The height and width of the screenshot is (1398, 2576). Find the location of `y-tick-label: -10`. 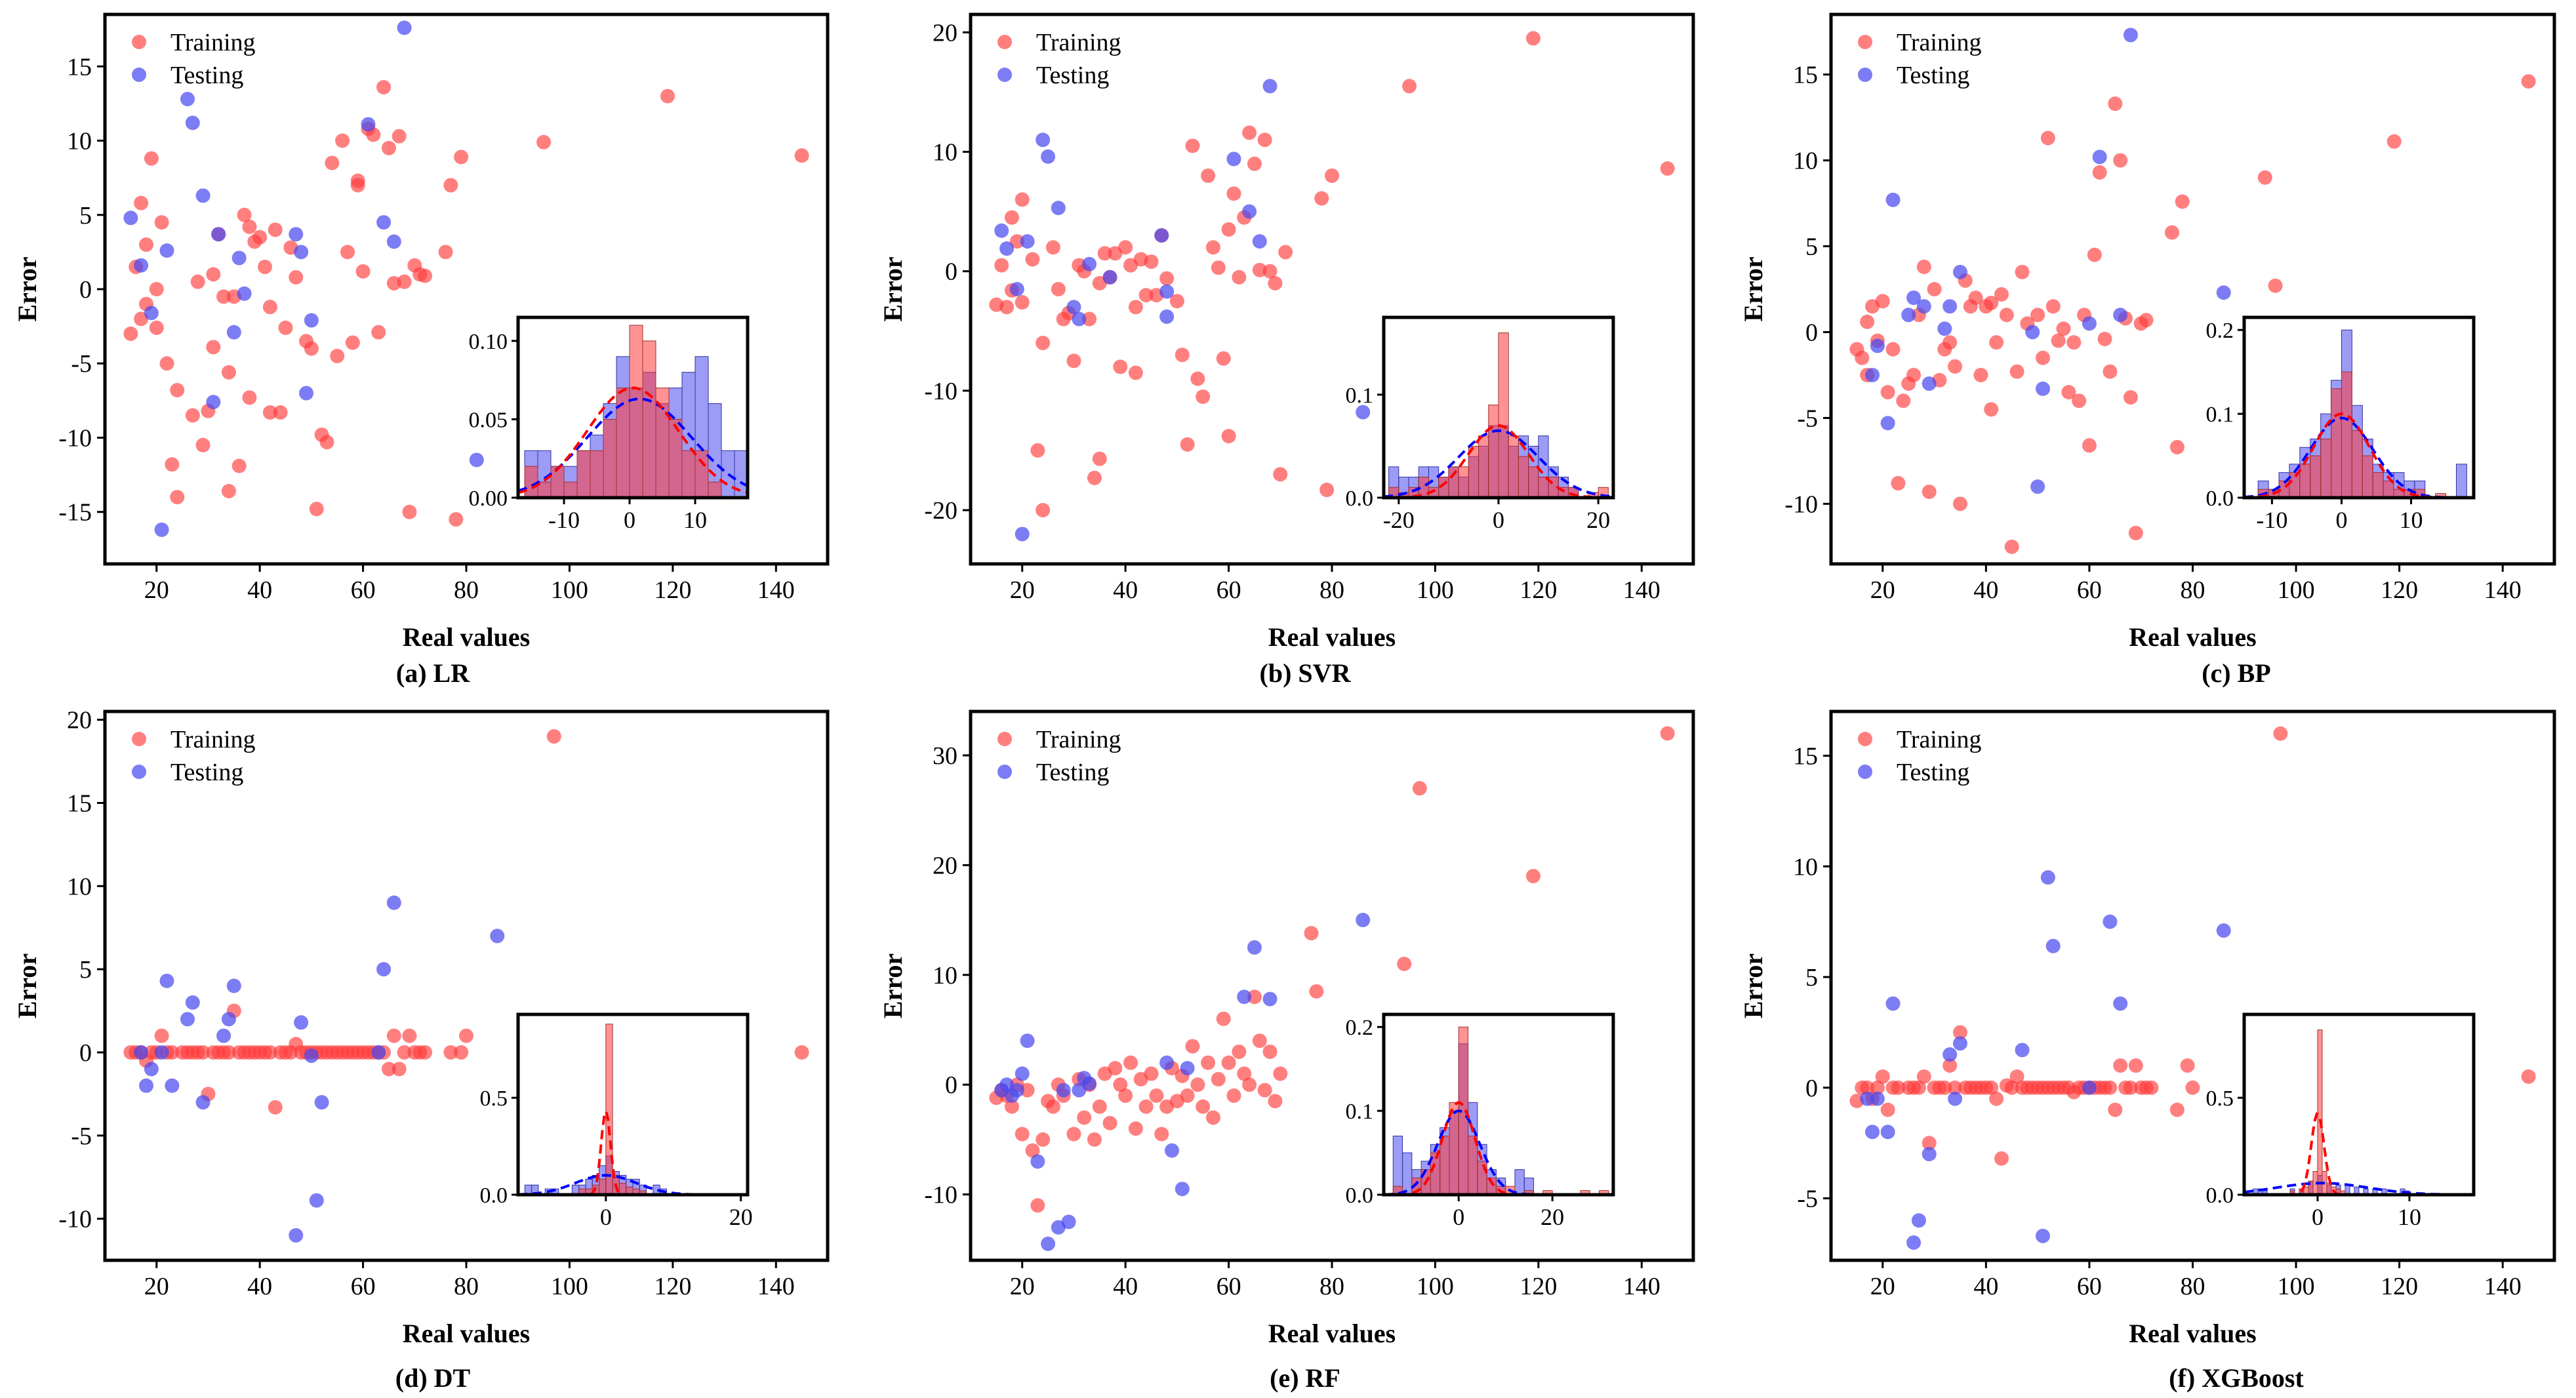

y-tick-label: -10 is located at coordinates (940, 391).